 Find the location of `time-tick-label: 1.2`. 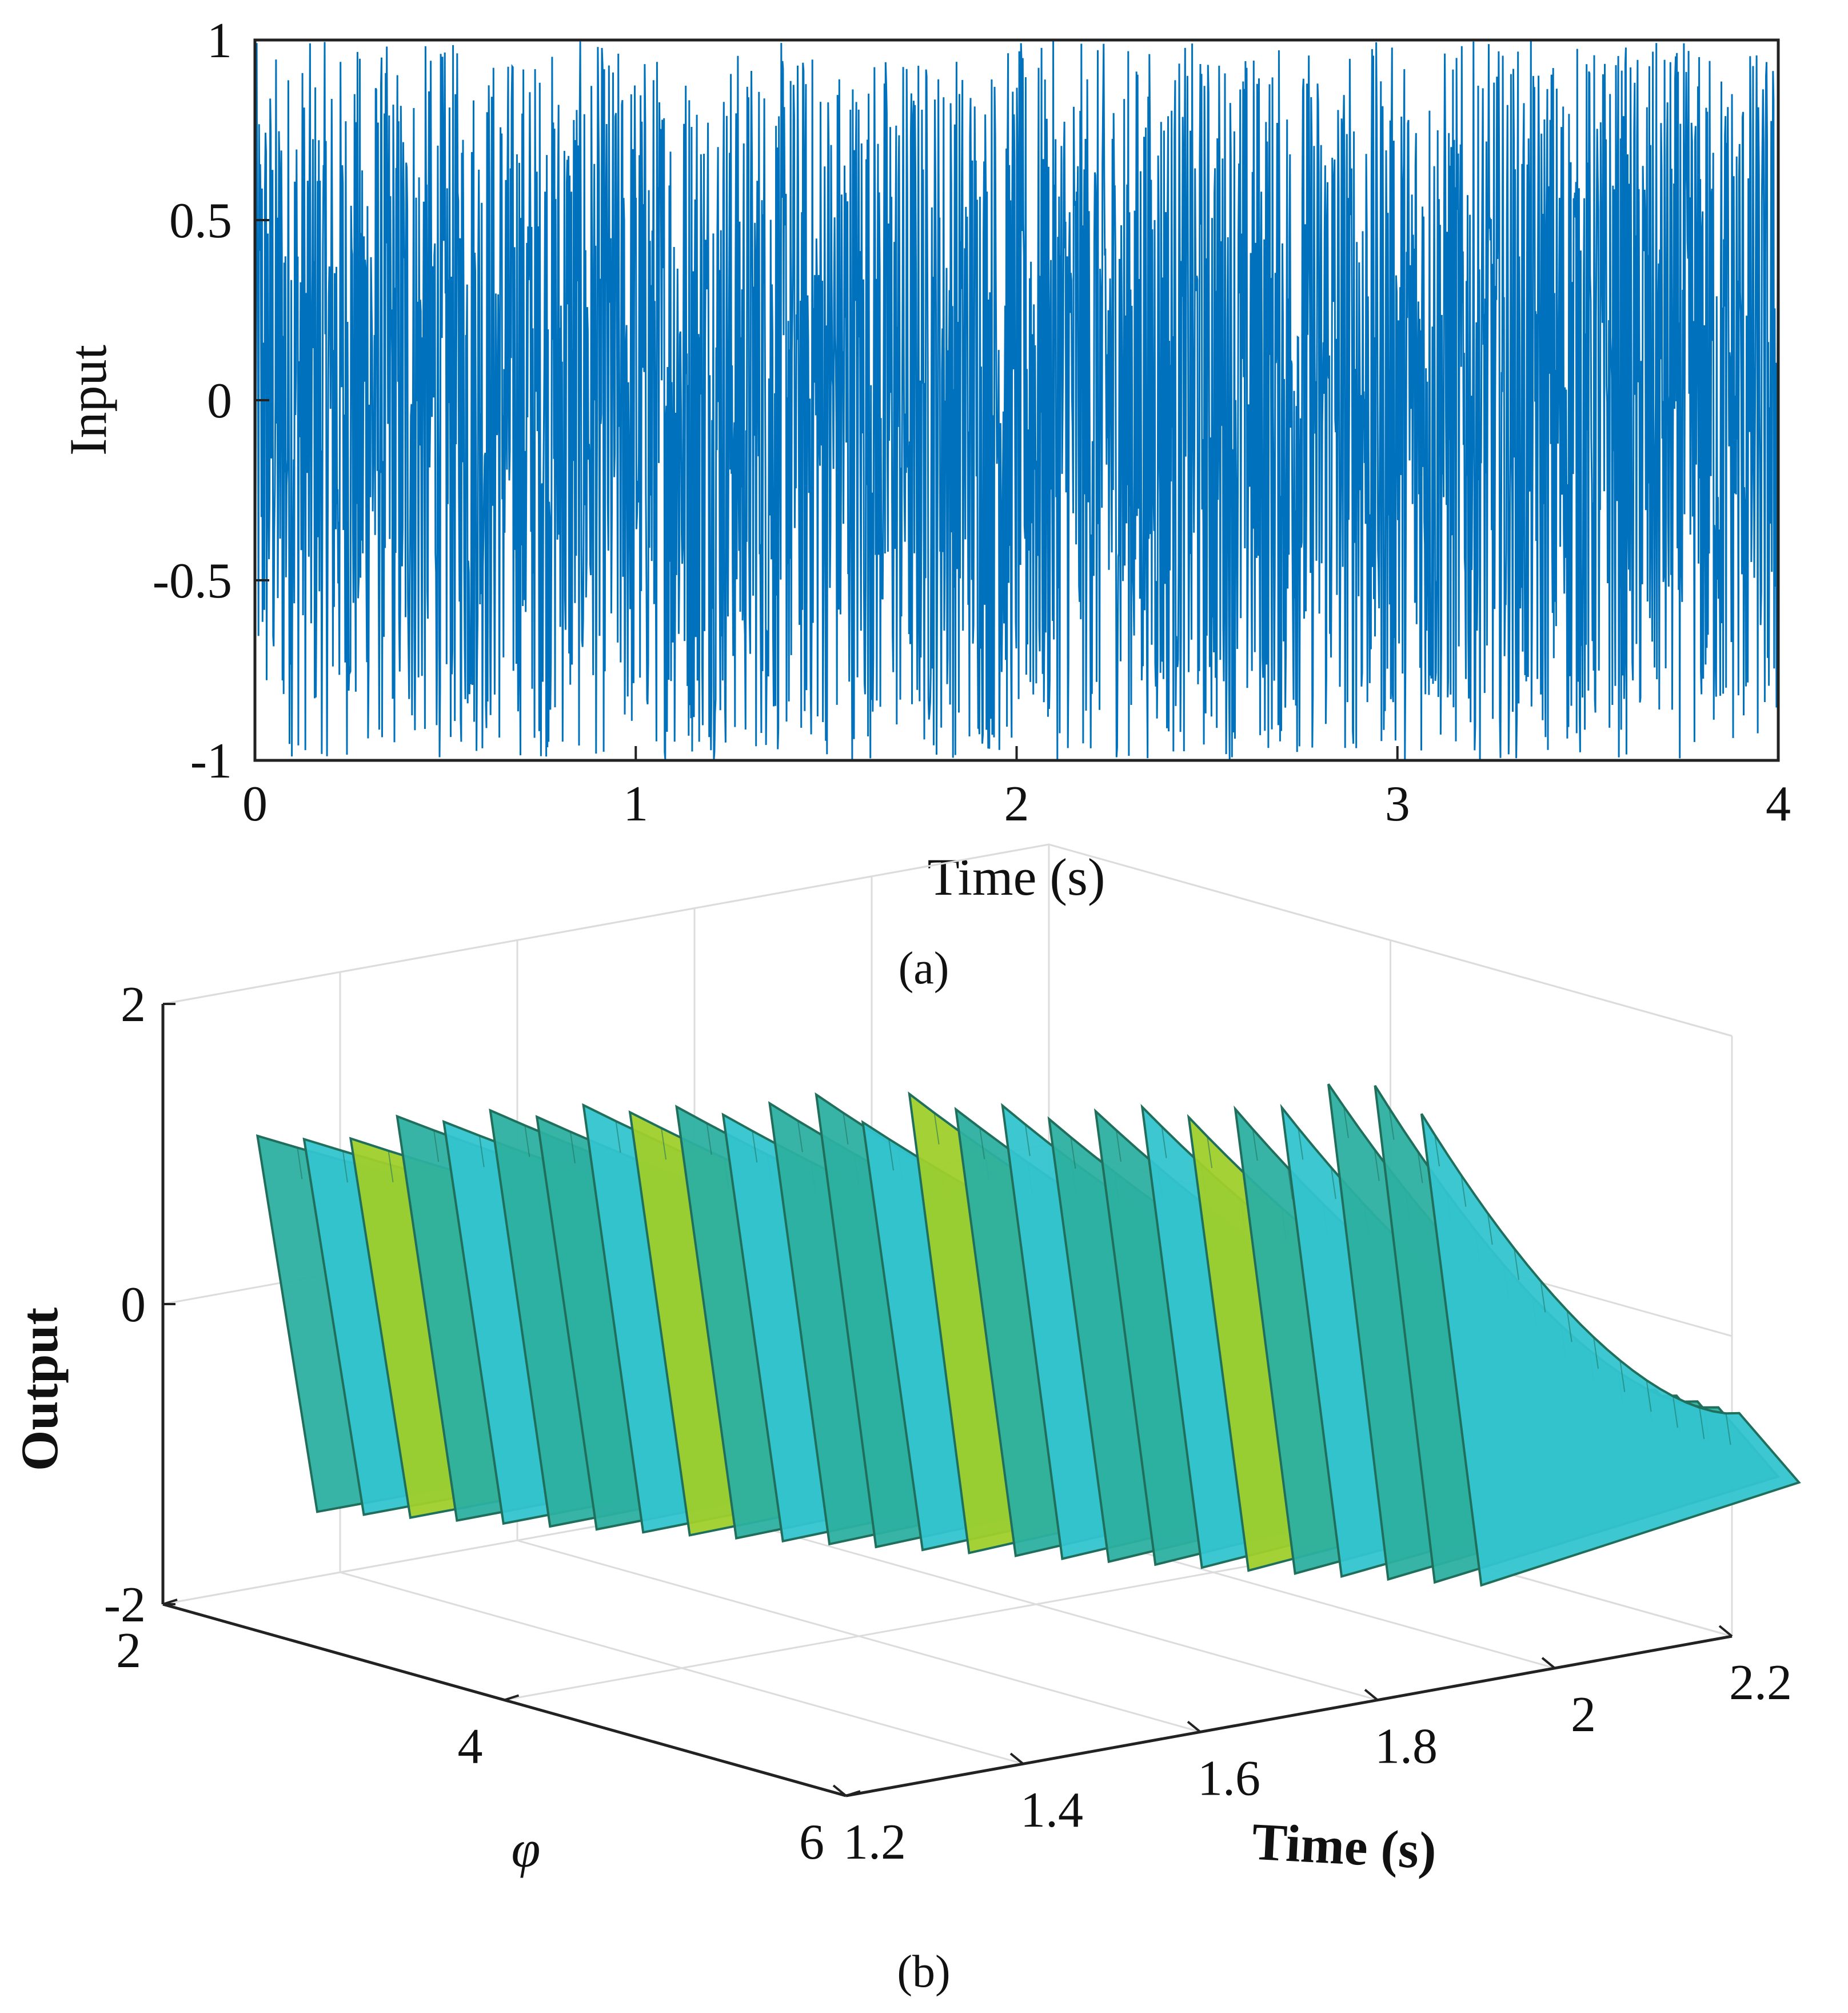

time-tick-label: 1.2 is located at coordinates (874, 1842).